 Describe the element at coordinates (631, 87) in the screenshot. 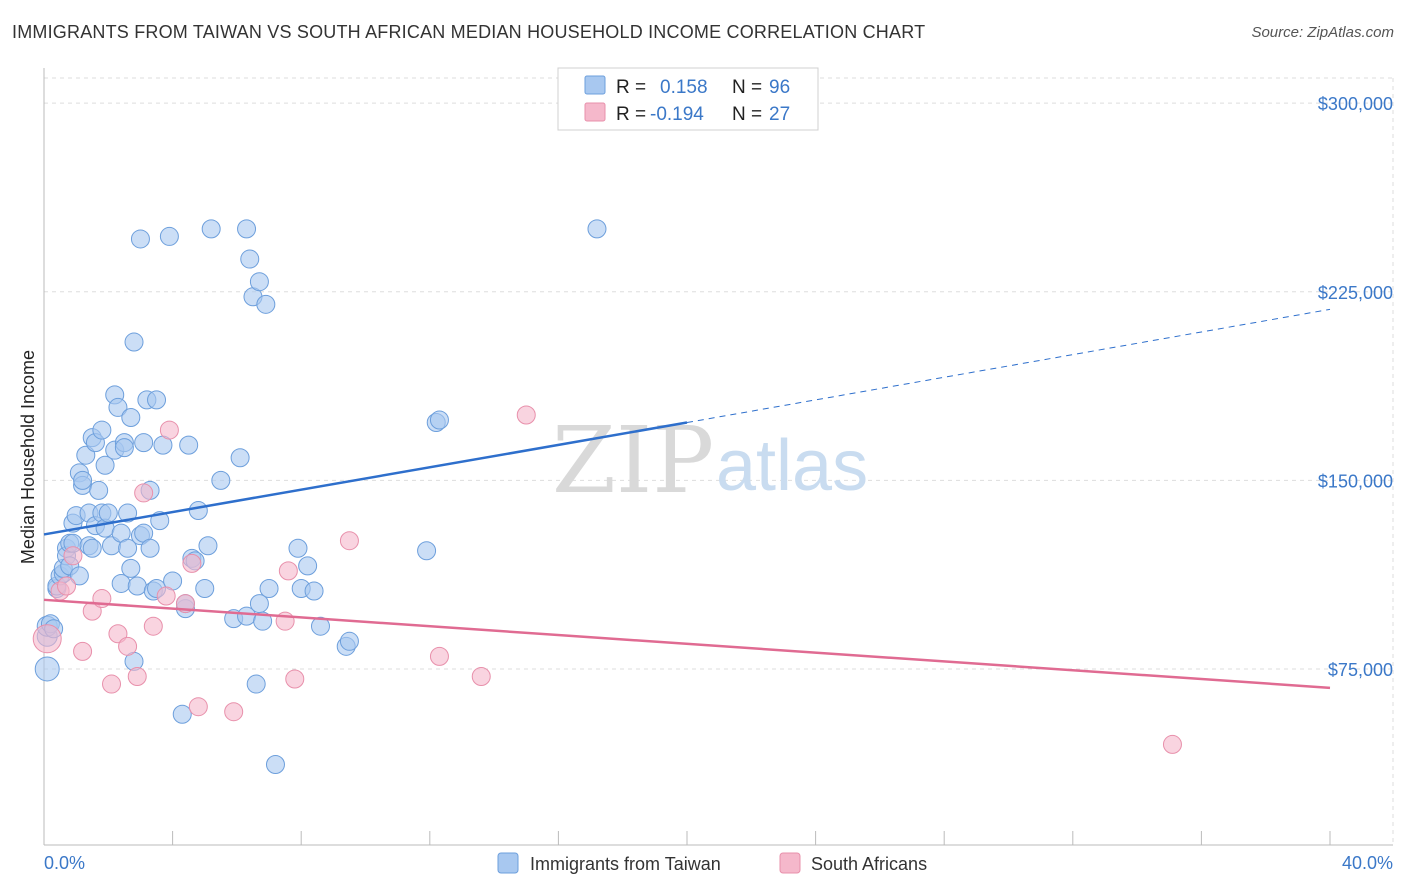

I see `legend-r-label-taiwan: R =` at that location.